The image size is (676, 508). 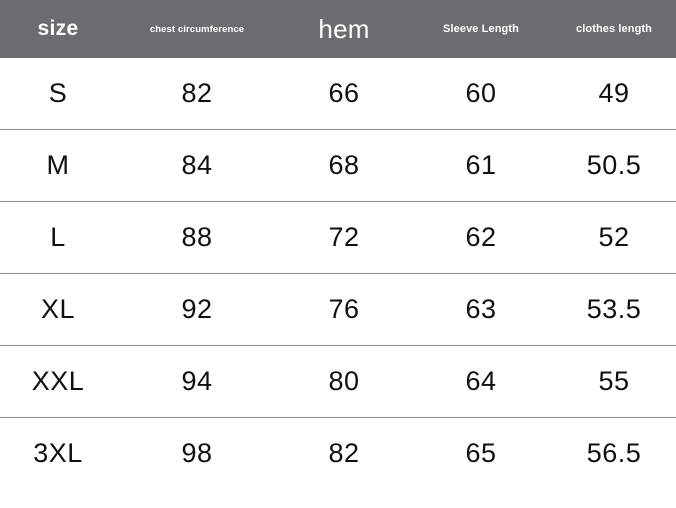 What do you see at coordinates (197, 237) in the screenshot?
I see `cell-chest: 88` at bounding box center [197, 237].